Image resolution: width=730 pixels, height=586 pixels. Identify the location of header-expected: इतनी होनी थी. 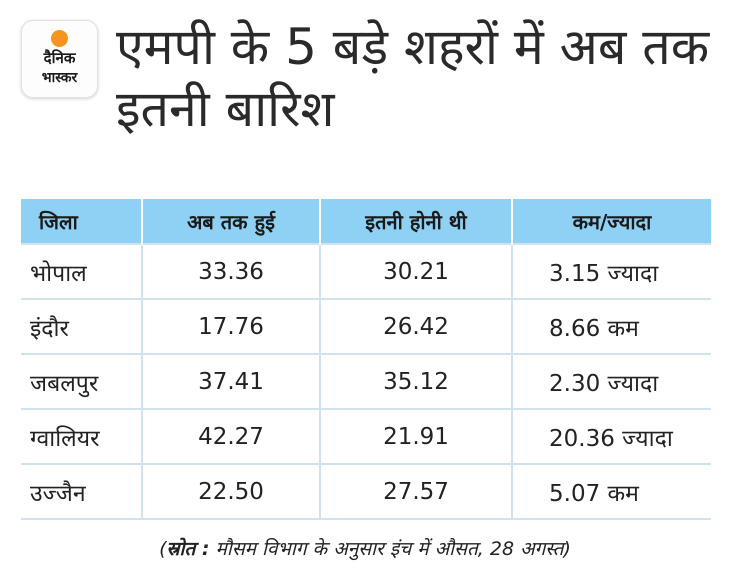
(415, 221).